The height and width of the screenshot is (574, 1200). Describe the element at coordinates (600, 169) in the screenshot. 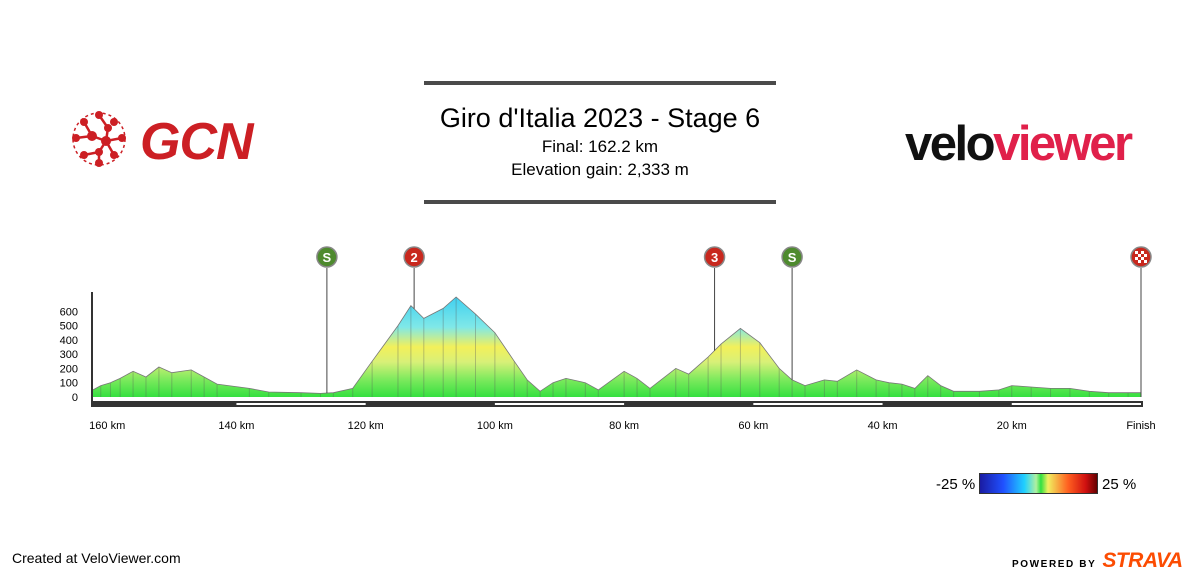

I see `elevation-gain: Elevation gain: 2,333 m` at that location.